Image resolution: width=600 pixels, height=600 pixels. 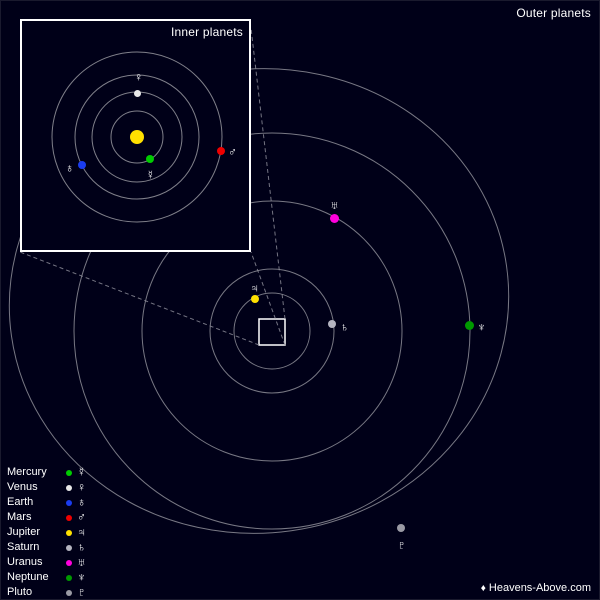 What do you see at coordinates (81, 502) in the screenshot?
I see `legend-planet-symbol: ♁` at bounding box center [81, 502].